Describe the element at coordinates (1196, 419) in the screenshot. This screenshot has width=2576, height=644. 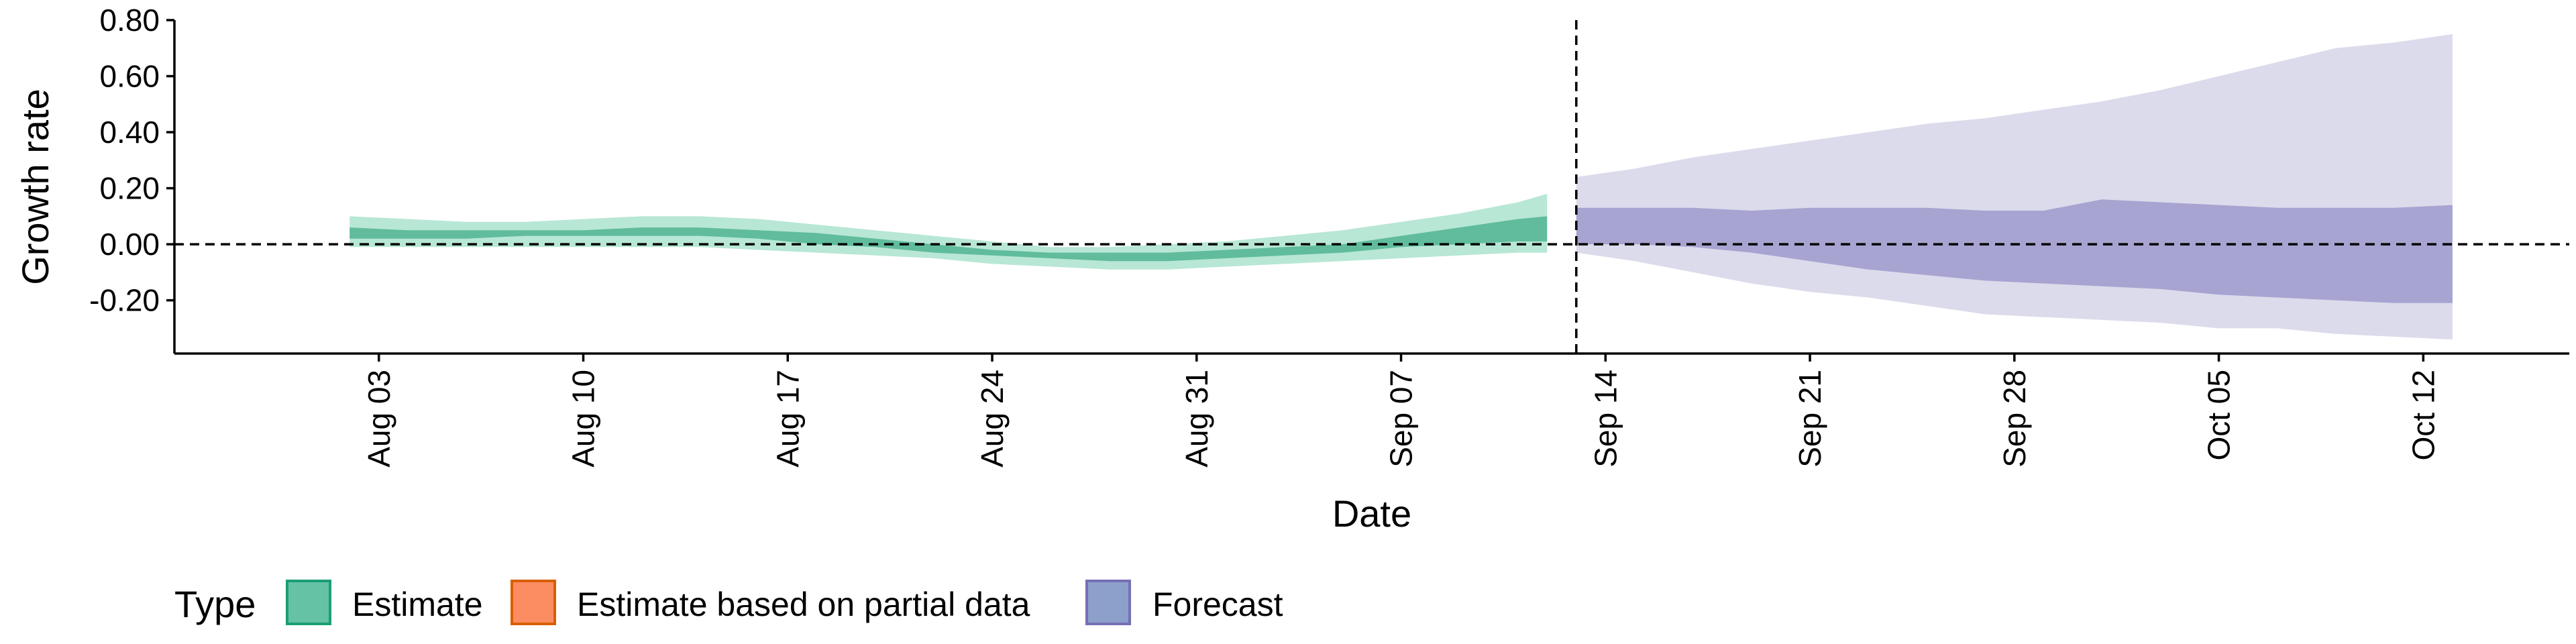
I see `x-tick-label: Aug 31` at that location.